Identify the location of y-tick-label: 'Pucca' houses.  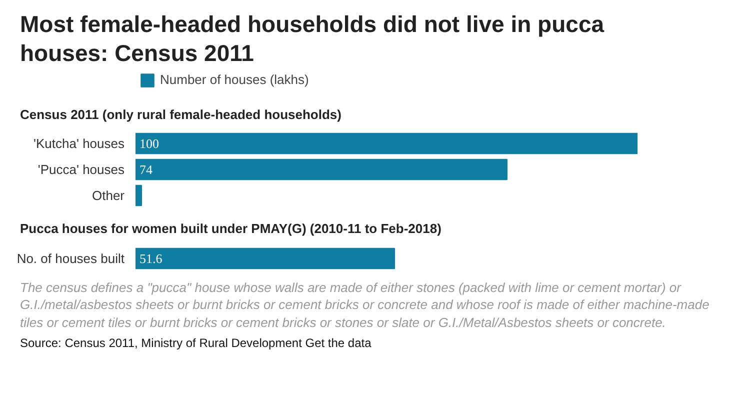
(81, 170).